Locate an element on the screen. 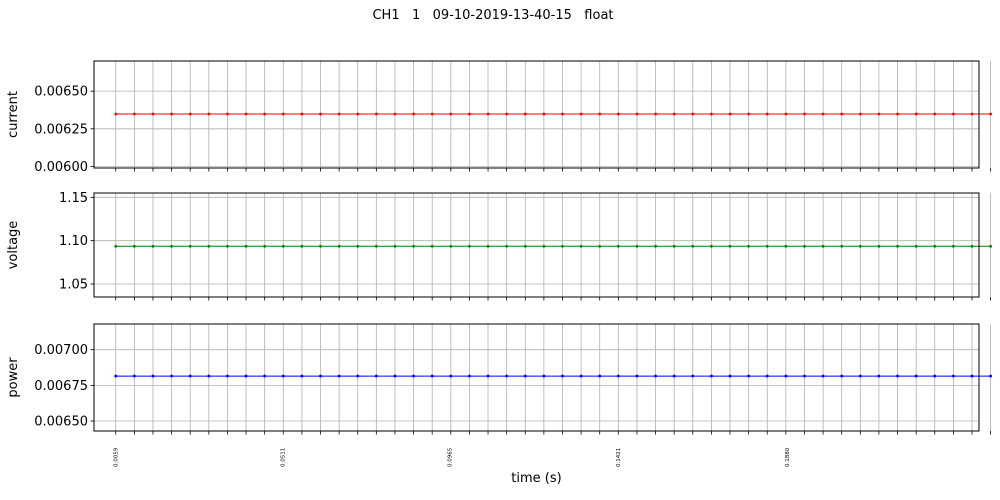 Image resolution: width=1000 pixels, height=500 pixels. y-axis-label: power is located at coordinates (13, 377).